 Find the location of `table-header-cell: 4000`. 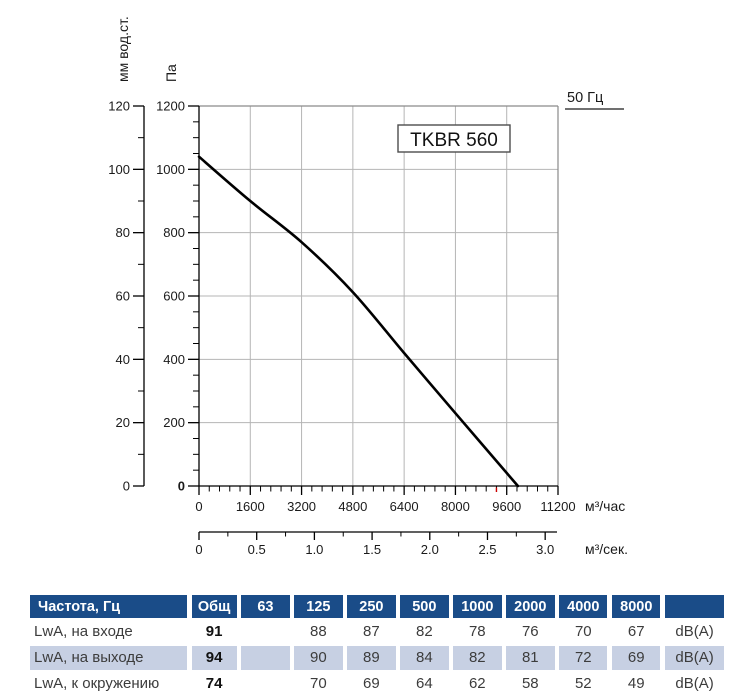

table-header-cell: 4000 is located at coordinates (583, 606).